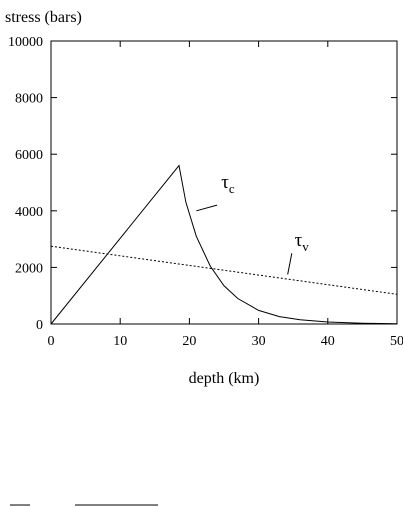 The height and width of the screenshot is (507, 403). I want to click on x-tick-label: 40, so click(328, 341).